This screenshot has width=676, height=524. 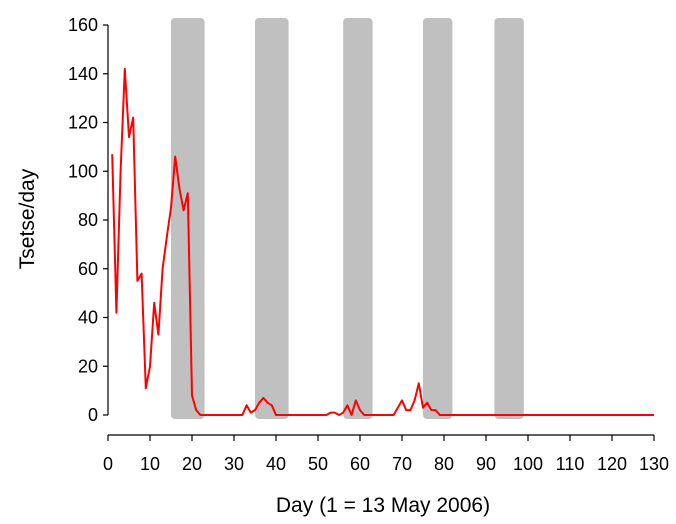 What do you see at coordinates (486, 464) in the screenshot?
I see `x-tick-label: 90` at bounding box center [486, 464].